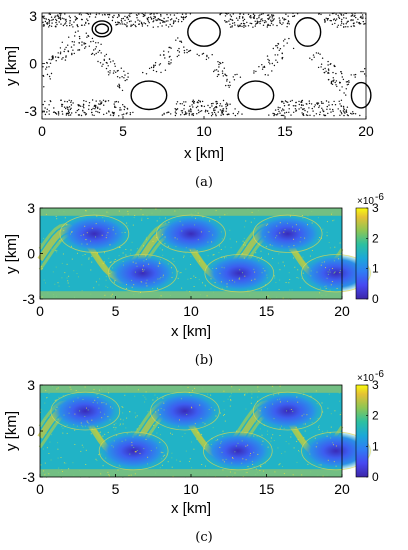 Image resolution: width=408 pixels, height=550 pixels. What do you see at coordinates (287, 233) in the screenshot?
I see `vortex-ring` at bounding box center [287, 233].